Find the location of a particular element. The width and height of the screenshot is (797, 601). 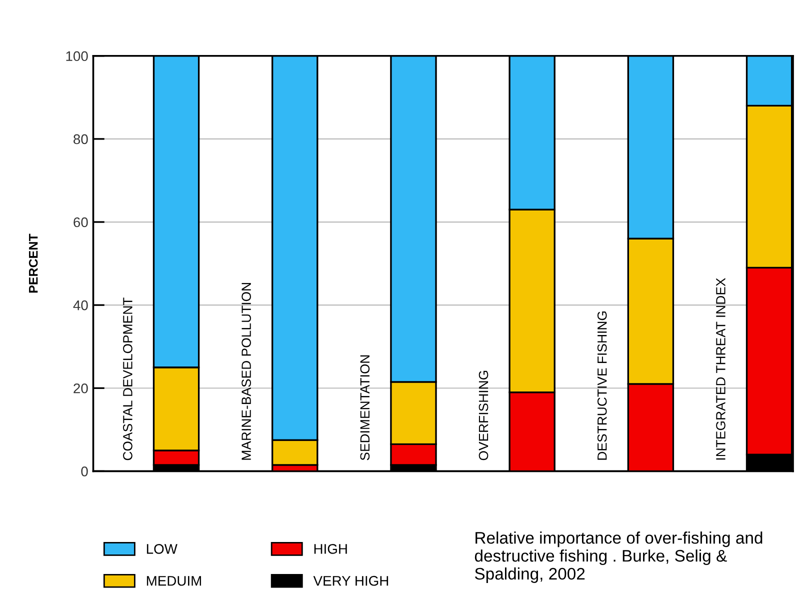

x-tick-label: INTEGRATED THREAT INDEX is located at coordinates (721, 369).